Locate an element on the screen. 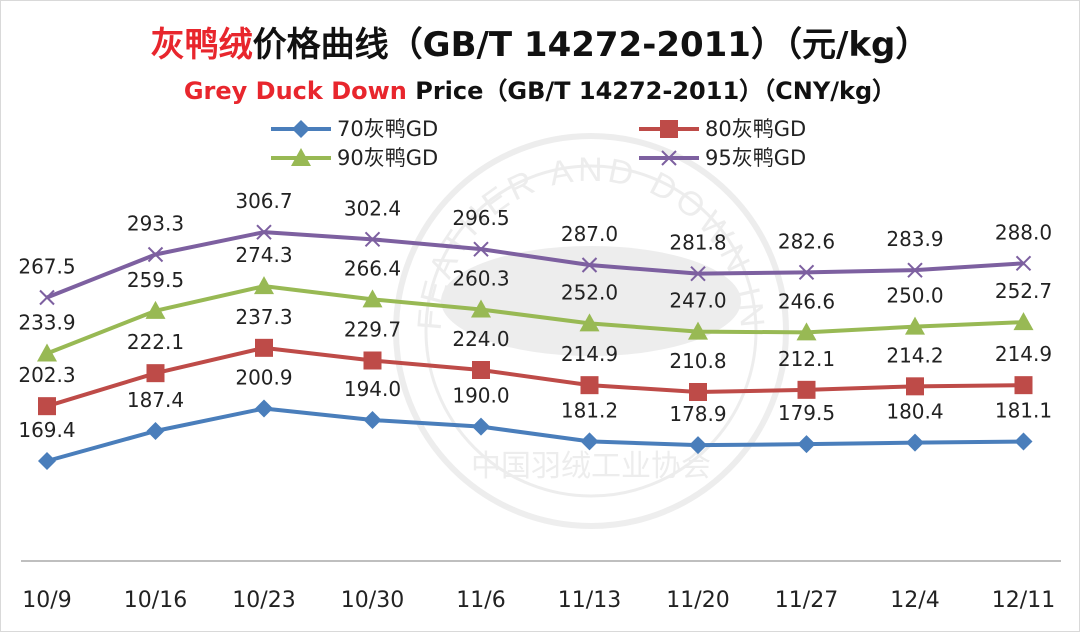 Image resolution: width=1080 pixels, height=632 pixels. data-label: 293.3 is located at coordinates (155, 223).